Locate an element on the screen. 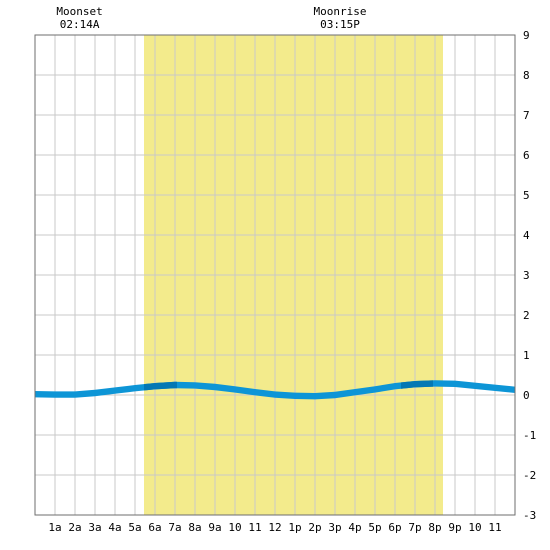 Image resolution: width=550 pixels, height=550 pixels. x-tick-label: 12 is located at coordinates (274, 527).